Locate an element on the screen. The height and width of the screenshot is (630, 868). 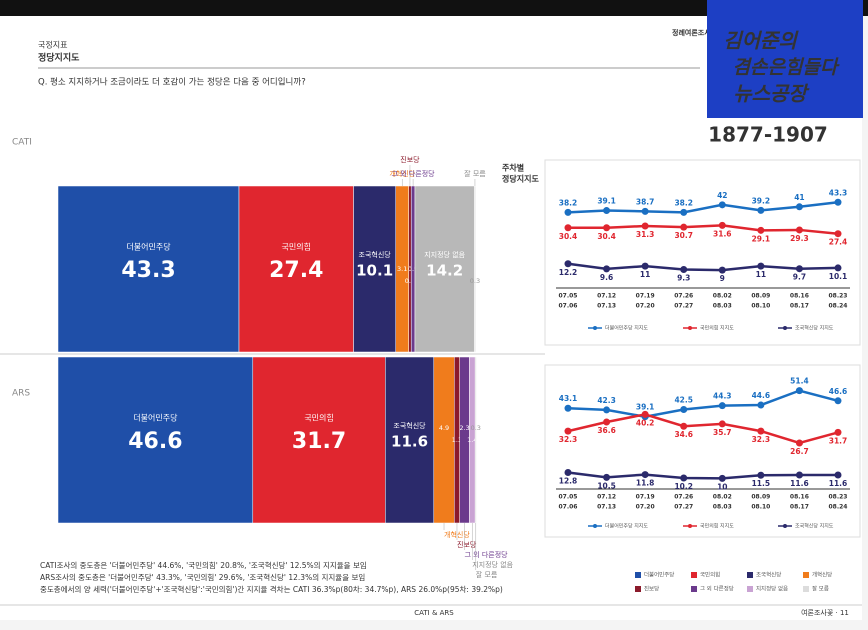
value-label: 29.1 is located at coordinates (761, 238).